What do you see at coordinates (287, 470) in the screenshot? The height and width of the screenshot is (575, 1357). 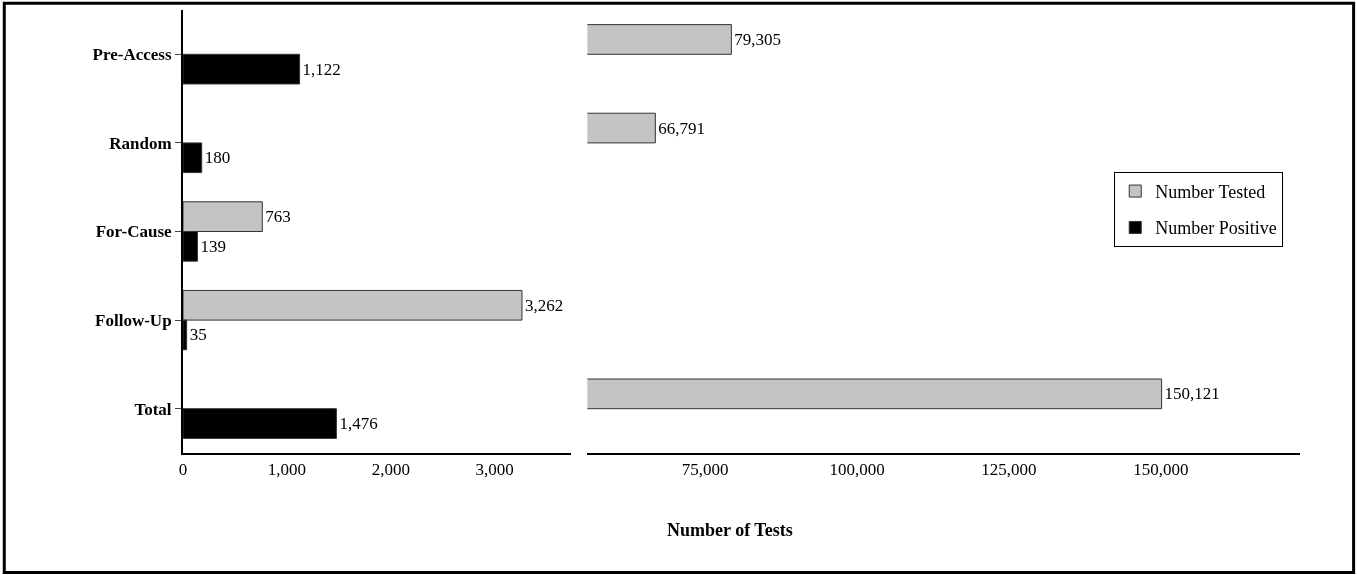 I see `x-tick-label: 1,000` at bounding box center [287, 470].